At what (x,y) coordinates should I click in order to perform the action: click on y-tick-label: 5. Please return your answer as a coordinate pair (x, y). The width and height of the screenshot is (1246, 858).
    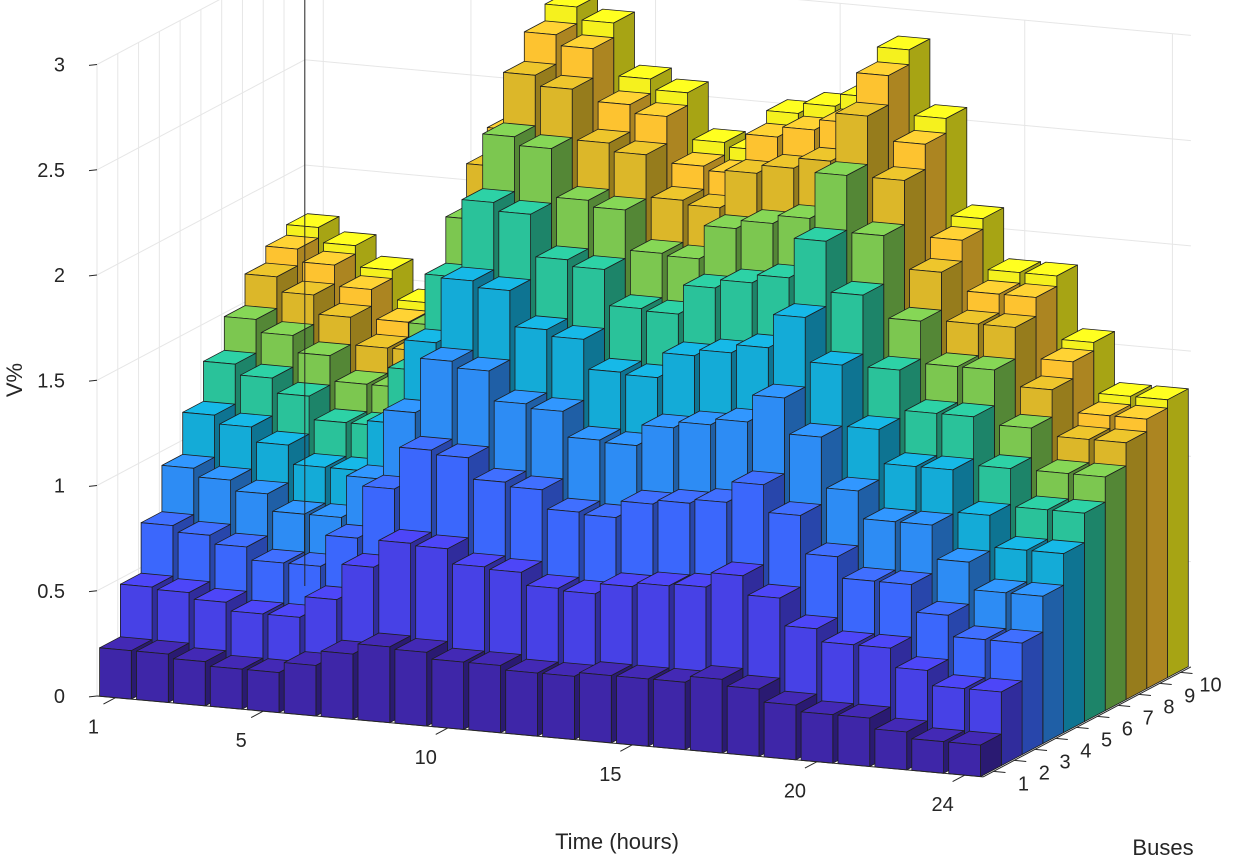
    Looking at the image, I should click on (1106, 740).